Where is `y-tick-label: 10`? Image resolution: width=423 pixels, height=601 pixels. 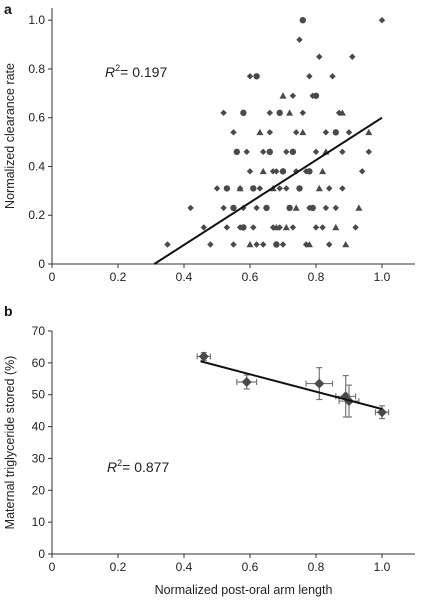 y-tick-label: 10 is located at coordinates (39, 522).